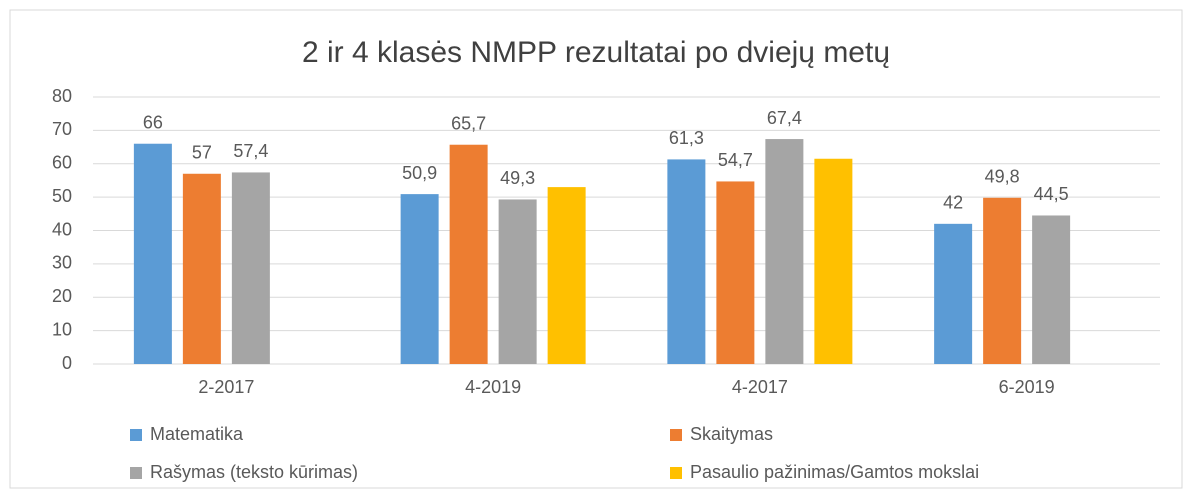  Describe the element at coordinates (153, 122) in the screenshot. I see `data-label: 66` at that location.